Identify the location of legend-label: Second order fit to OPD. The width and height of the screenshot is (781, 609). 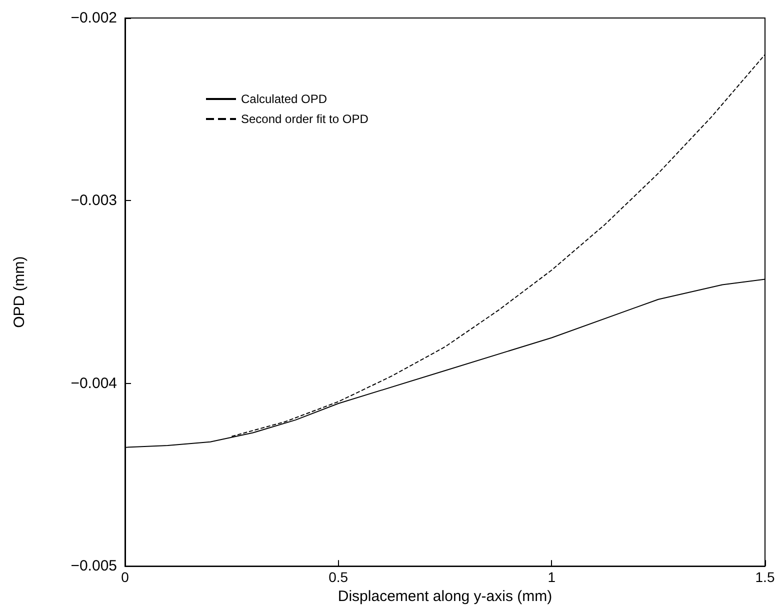
(305, 119).